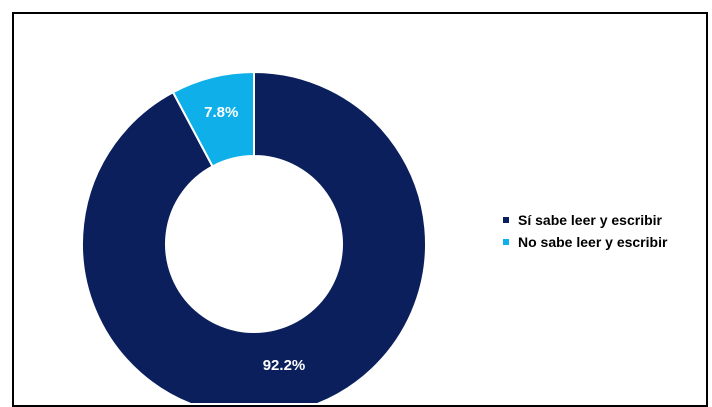 This screenshot has width=712, height=407. What do you see at coordinates (590, 220) in the screenshot?
I see `legend-label-si-sabe: Sí sabe leer y escribir` at bounding box center [590, 220].